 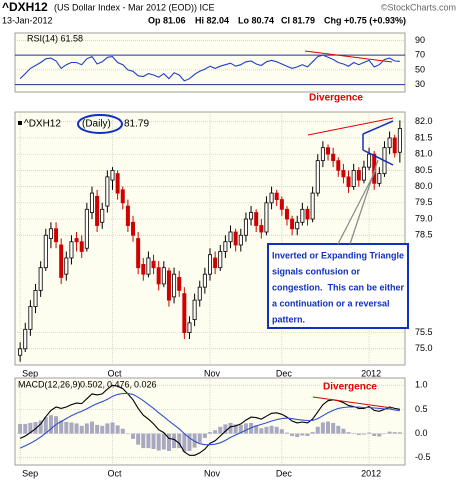 What do you see at coordinates (424, 348) in the screenshot?
I see `y-tick-label: 75.0` at bounding box center [424, 348].